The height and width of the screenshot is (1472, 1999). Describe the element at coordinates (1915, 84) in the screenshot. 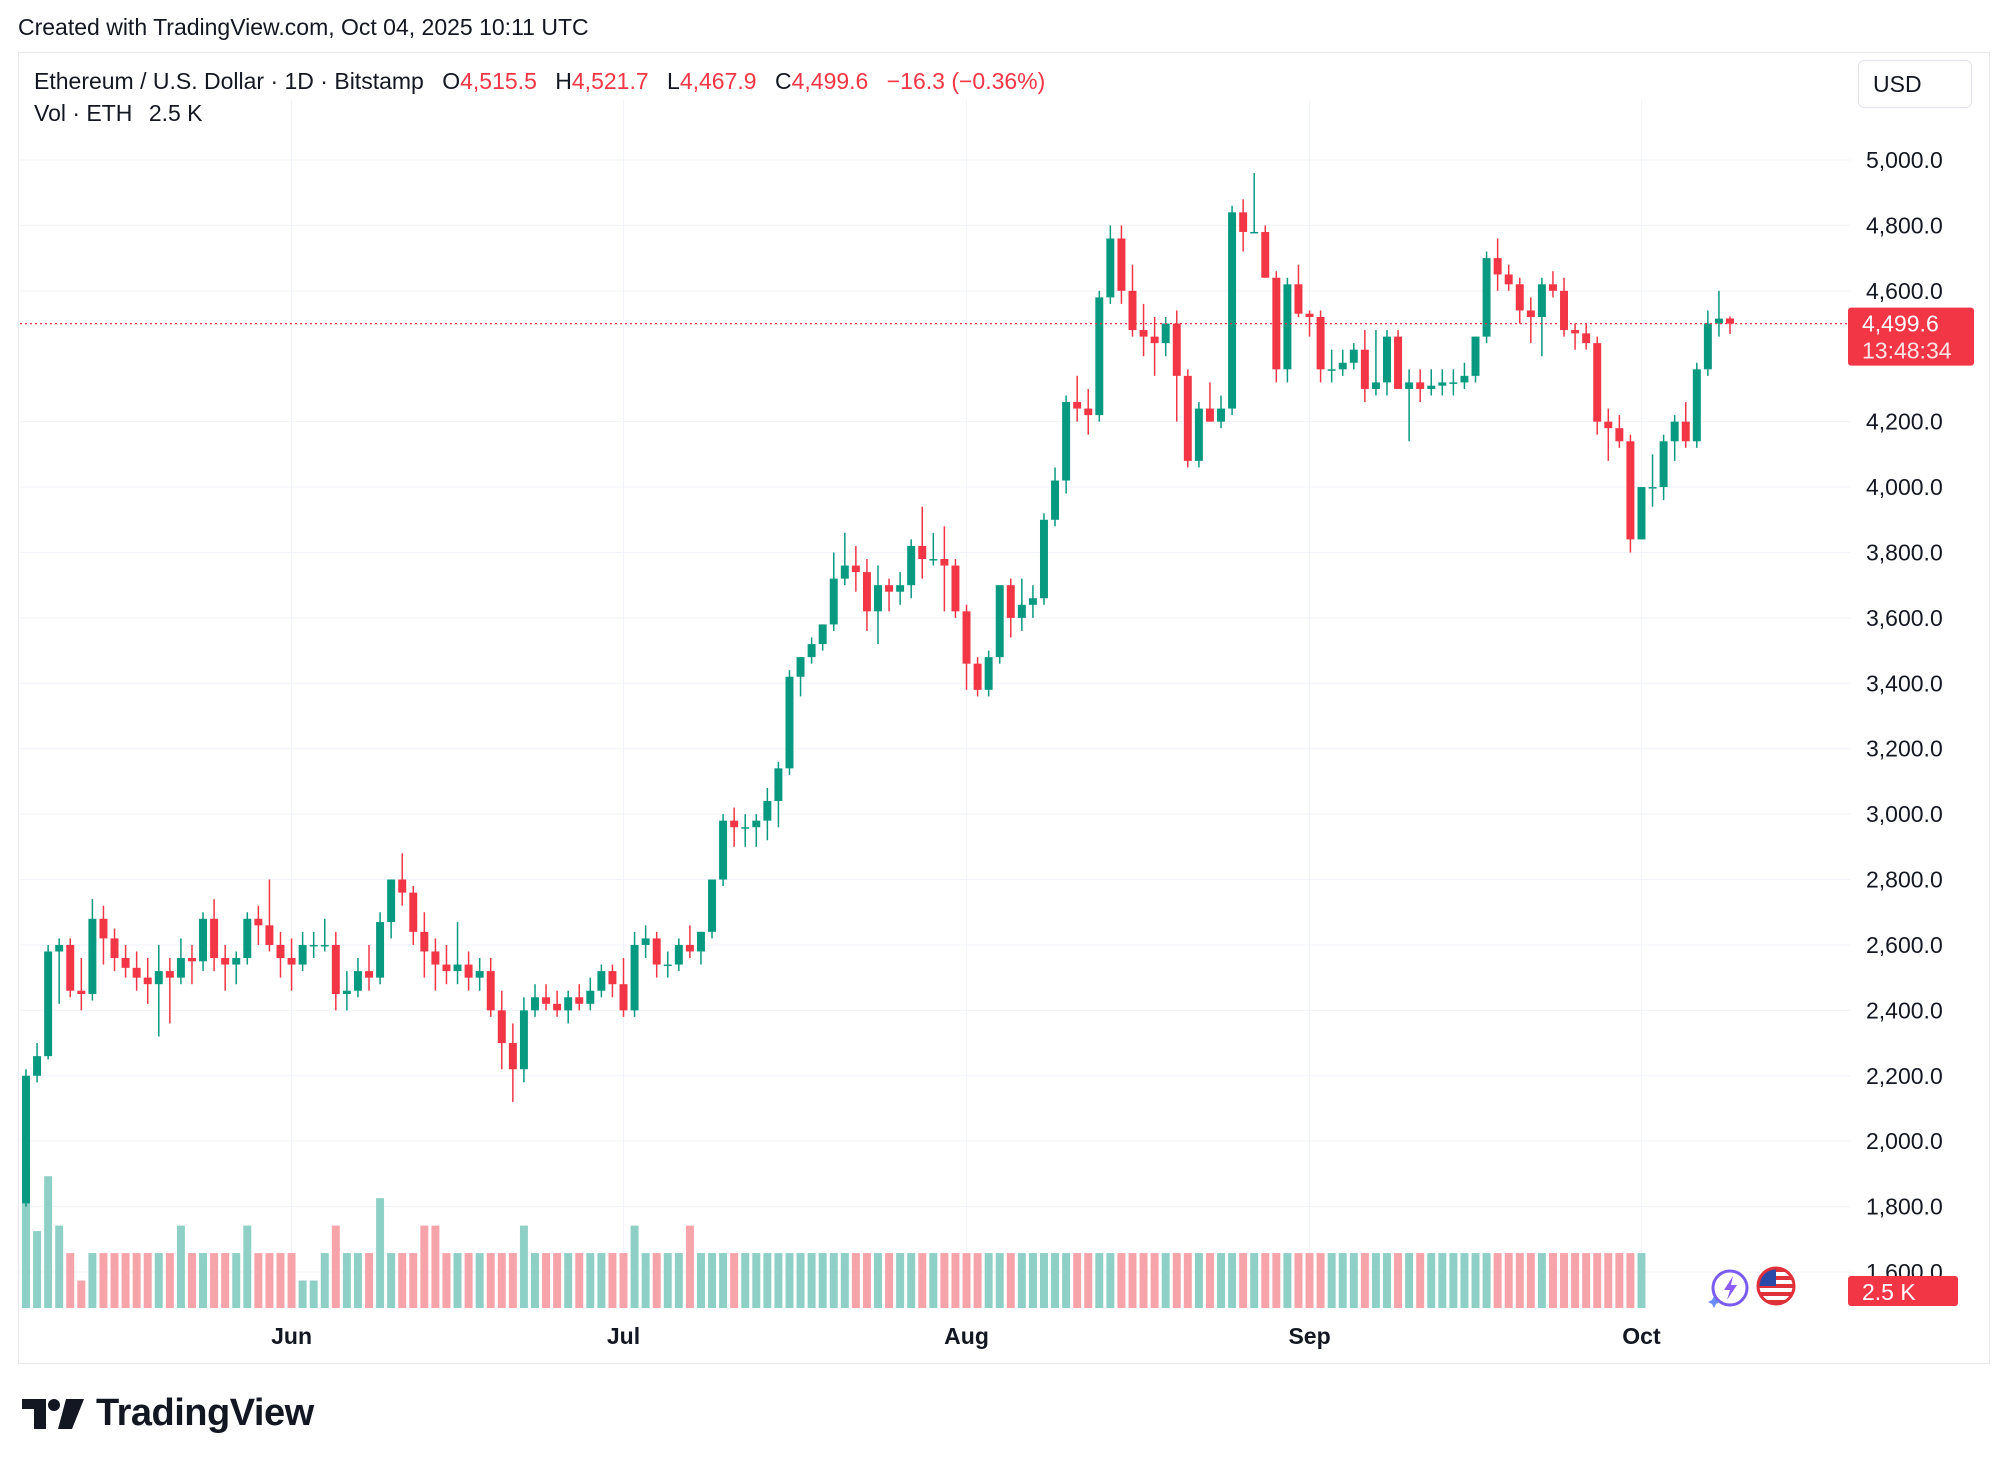

I see `currency-button: USD` at that location.